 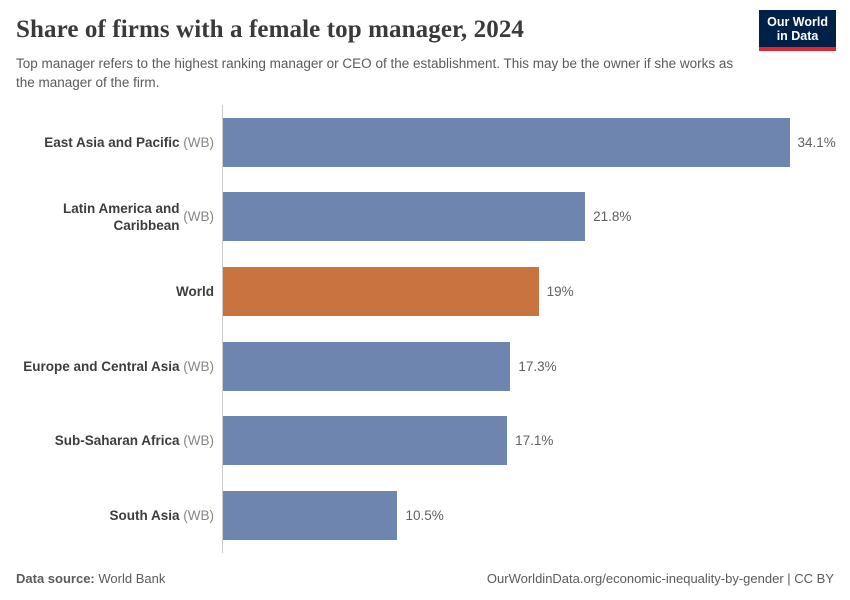 I want to click on bar-area: 19%, so click(x=536, y=291).